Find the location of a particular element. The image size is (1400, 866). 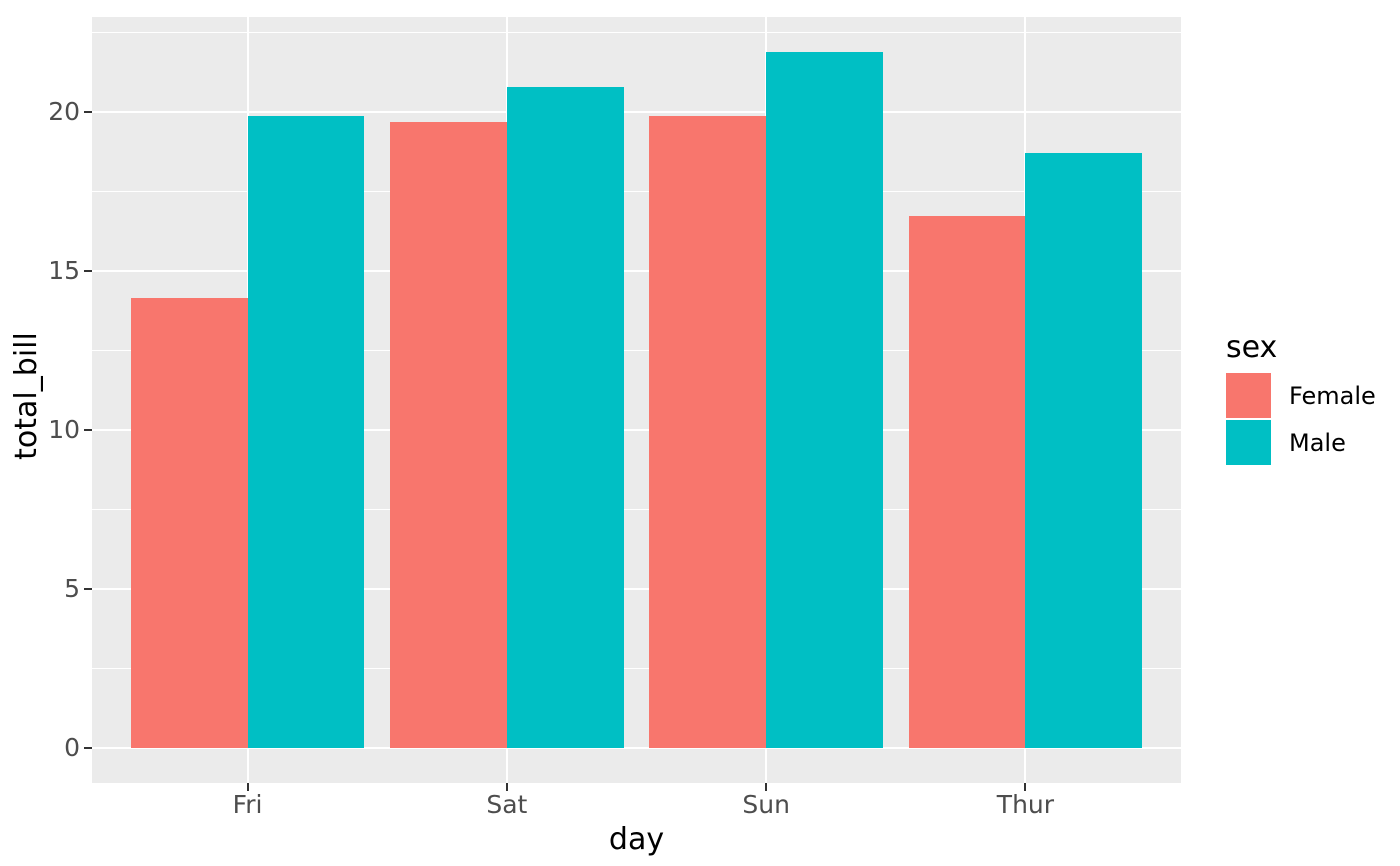

legend-items: Female Male is located at coordinates (1301, 419).